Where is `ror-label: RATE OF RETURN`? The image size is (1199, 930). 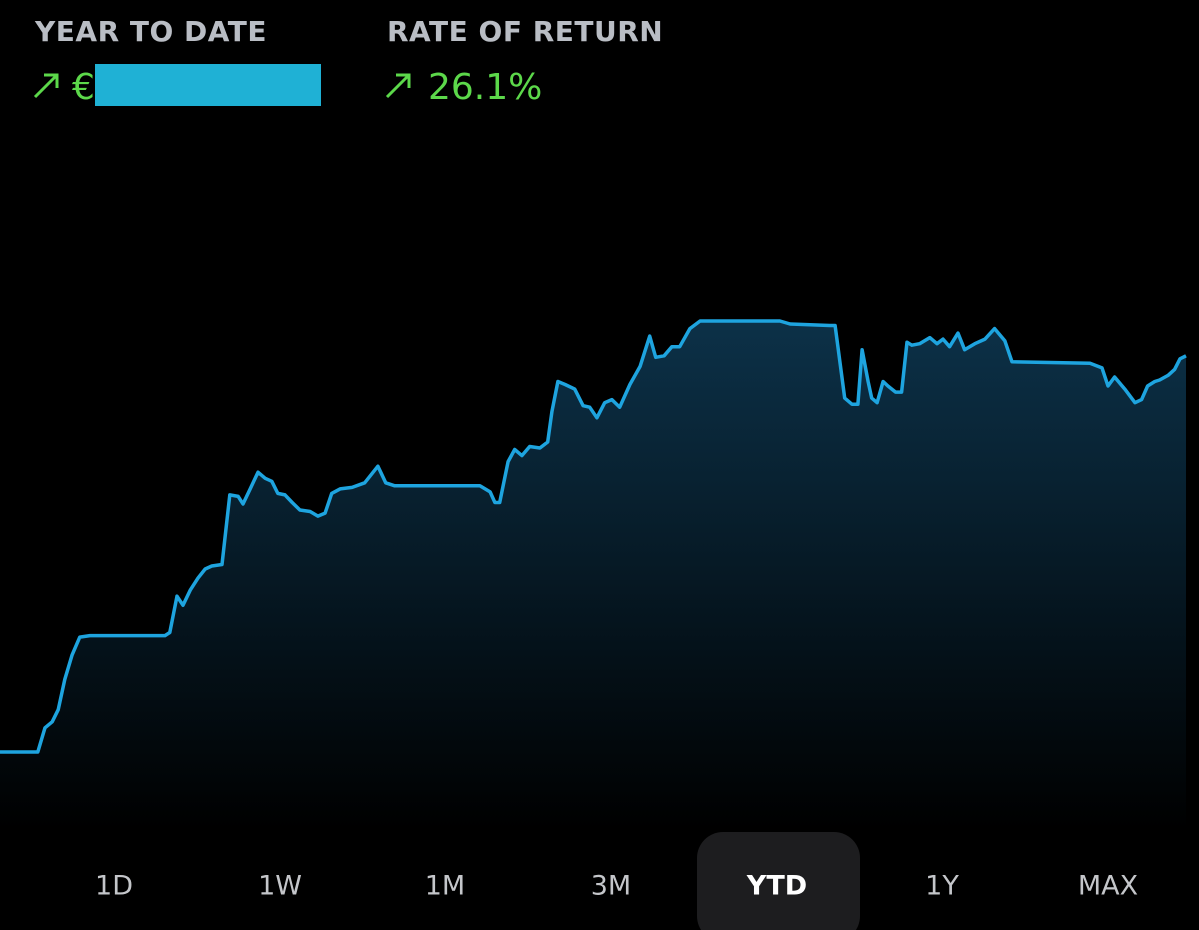 ror-label: RATE OF RETURN is located at coordinates (525, 31).